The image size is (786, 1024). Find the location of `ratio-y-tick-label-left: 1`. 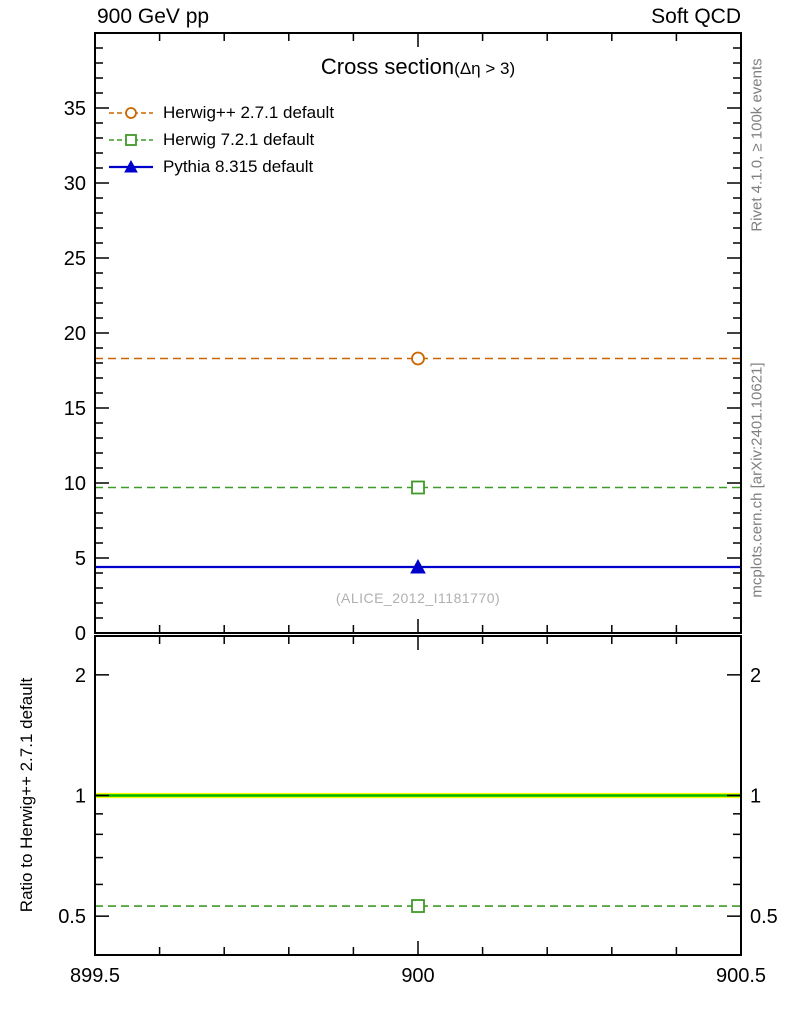

ratio-y-tick-label-left: 1 is located at coordinates (80, 797).